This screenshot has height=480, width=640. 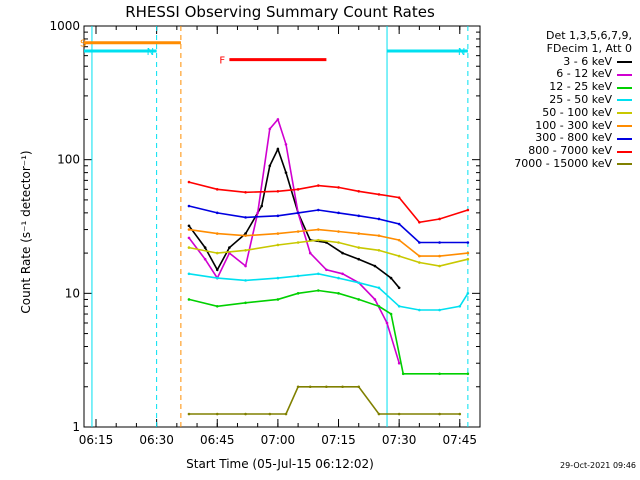 I want to click on legend-item-25-50-kev: 25 - 50 keV, so click(x=554, y=100).